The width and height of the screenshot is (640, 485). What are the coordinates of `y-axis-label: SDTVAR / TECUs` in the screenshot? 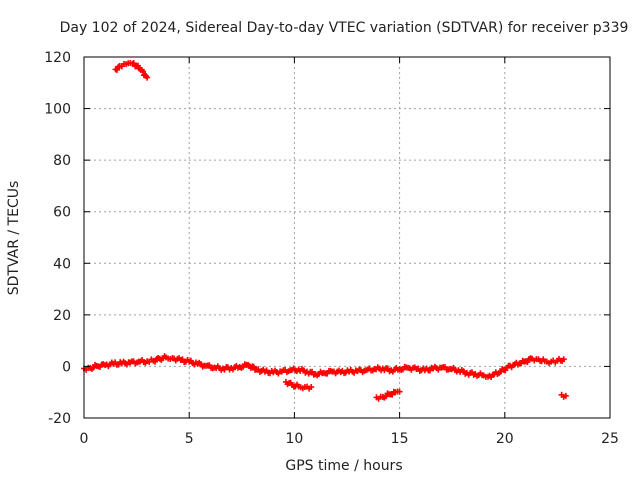 It's located at (14, 238).